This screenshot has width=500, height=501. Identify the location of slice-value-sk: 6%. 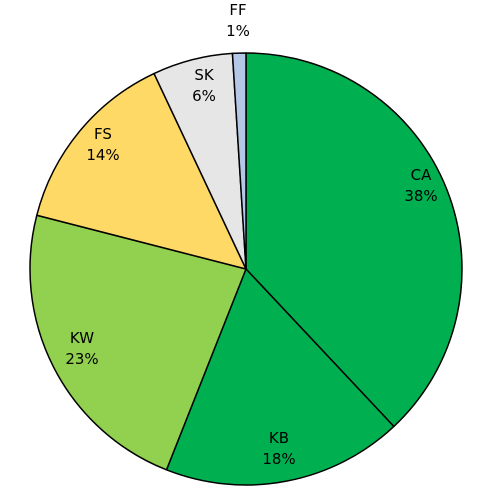
(204, 96).